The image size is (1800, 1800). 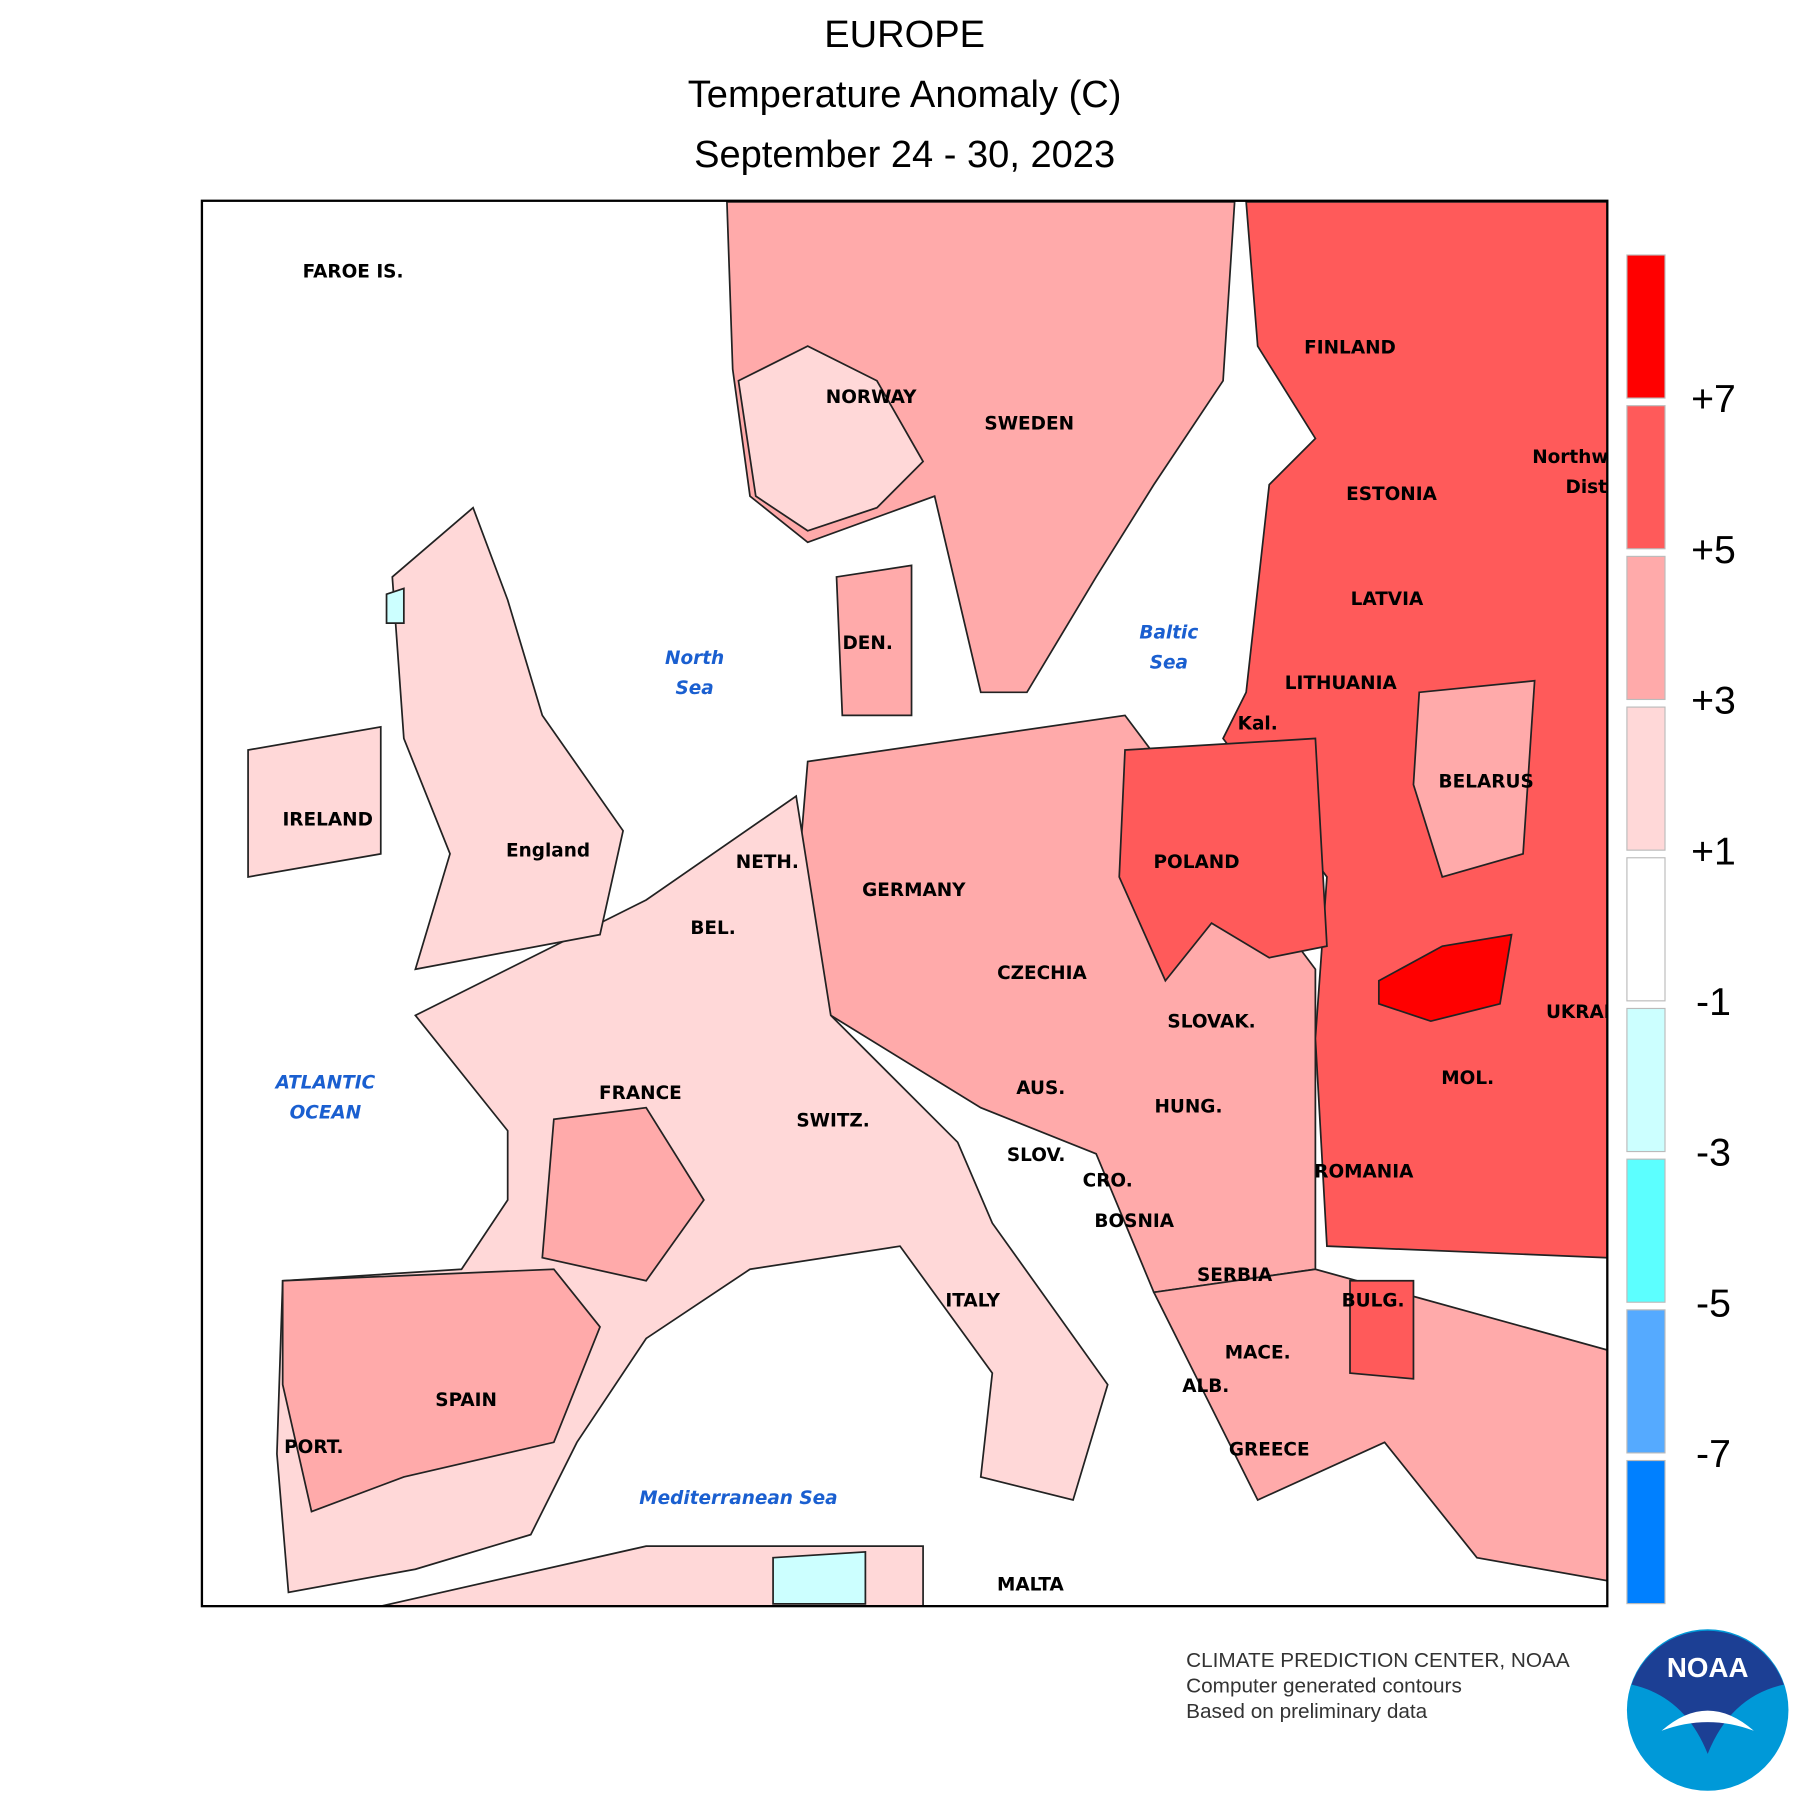 What do you see at coordinates (1029, 424) in the screenshot?
I see `country-label: SWEDEN` at bounding box center [1029, 424].